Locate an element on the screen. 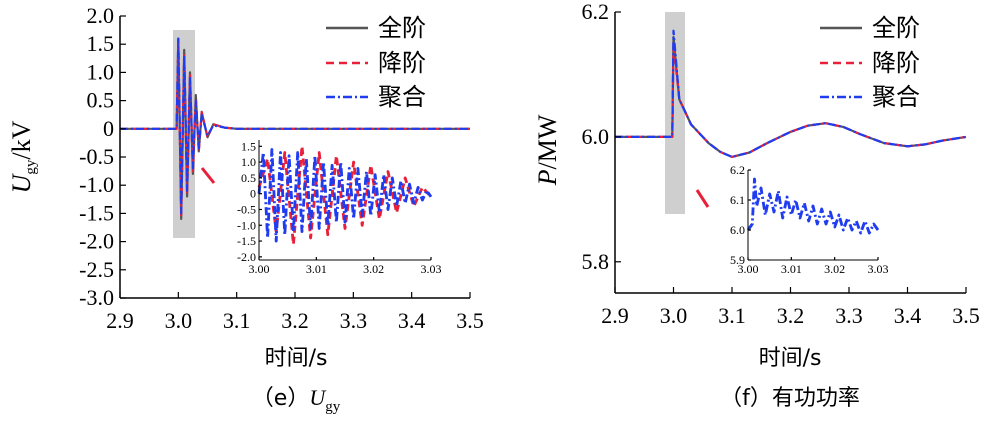 This screenshot has height=423, width=987. chart-f-inset-ytick-label: 6.0 is located at coordinates (737, 230).